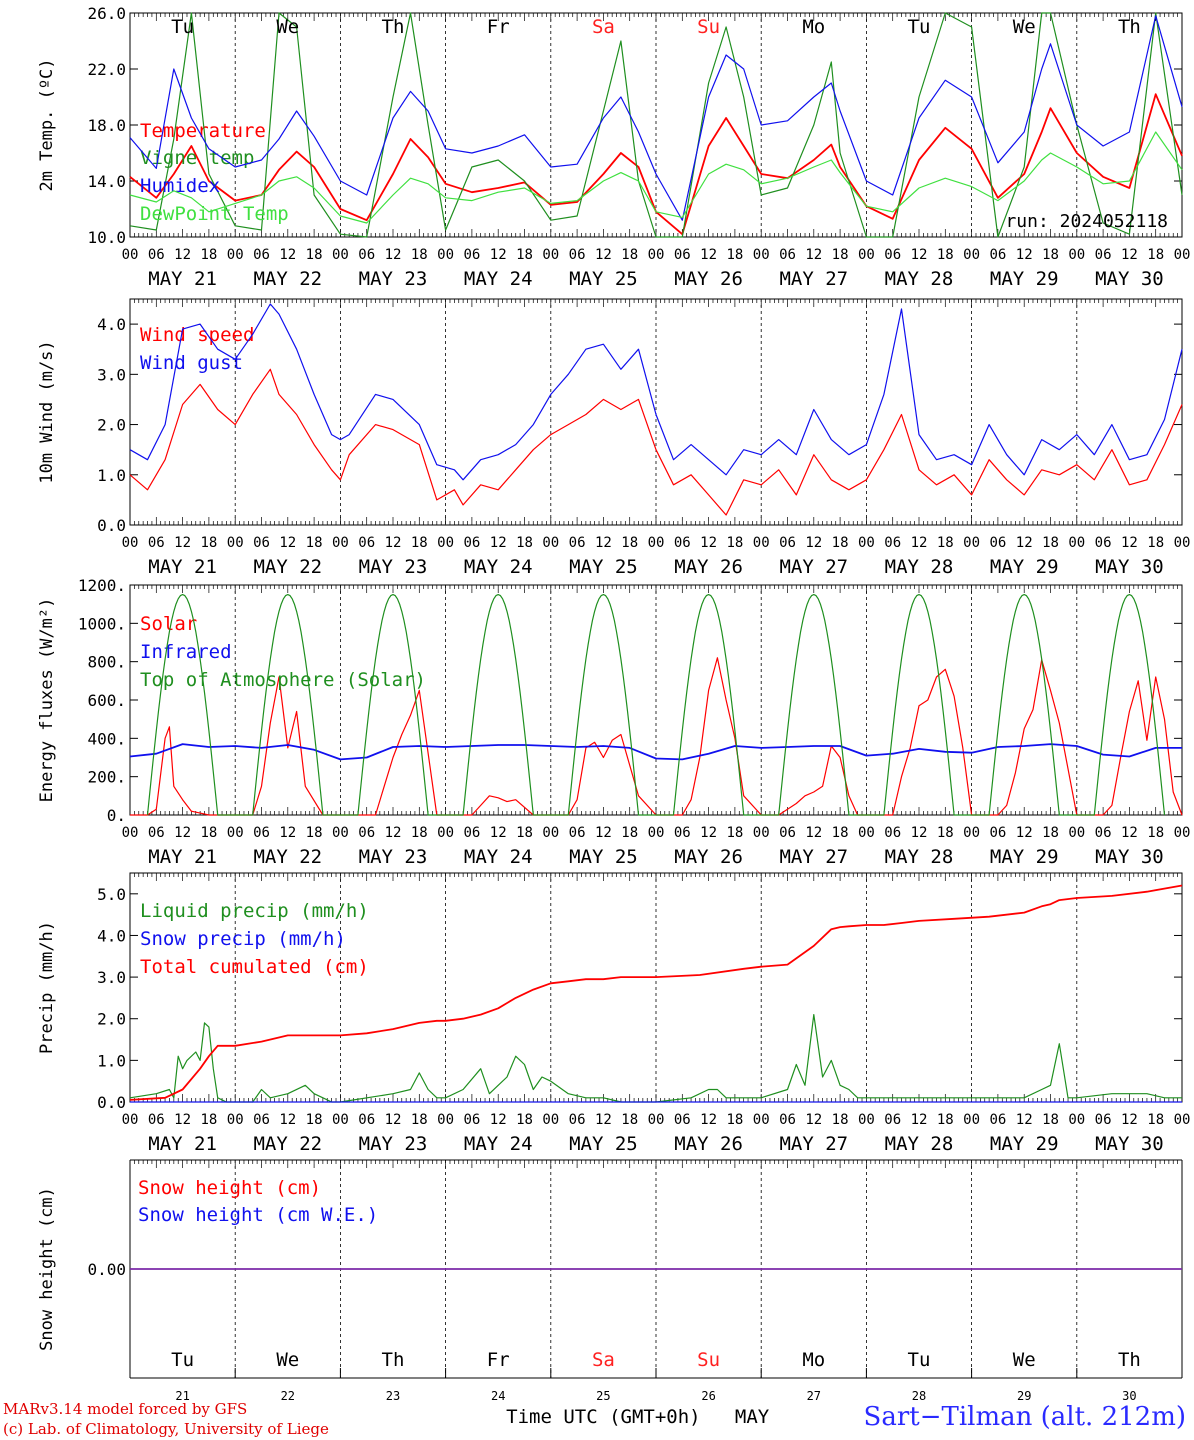 The height and width of the screenshot is (1440, 1194). What do you see at coordinates (102, 623) in the screenshot?
I see `y-tick-label: 1000.` at bounding box center [102, 623].